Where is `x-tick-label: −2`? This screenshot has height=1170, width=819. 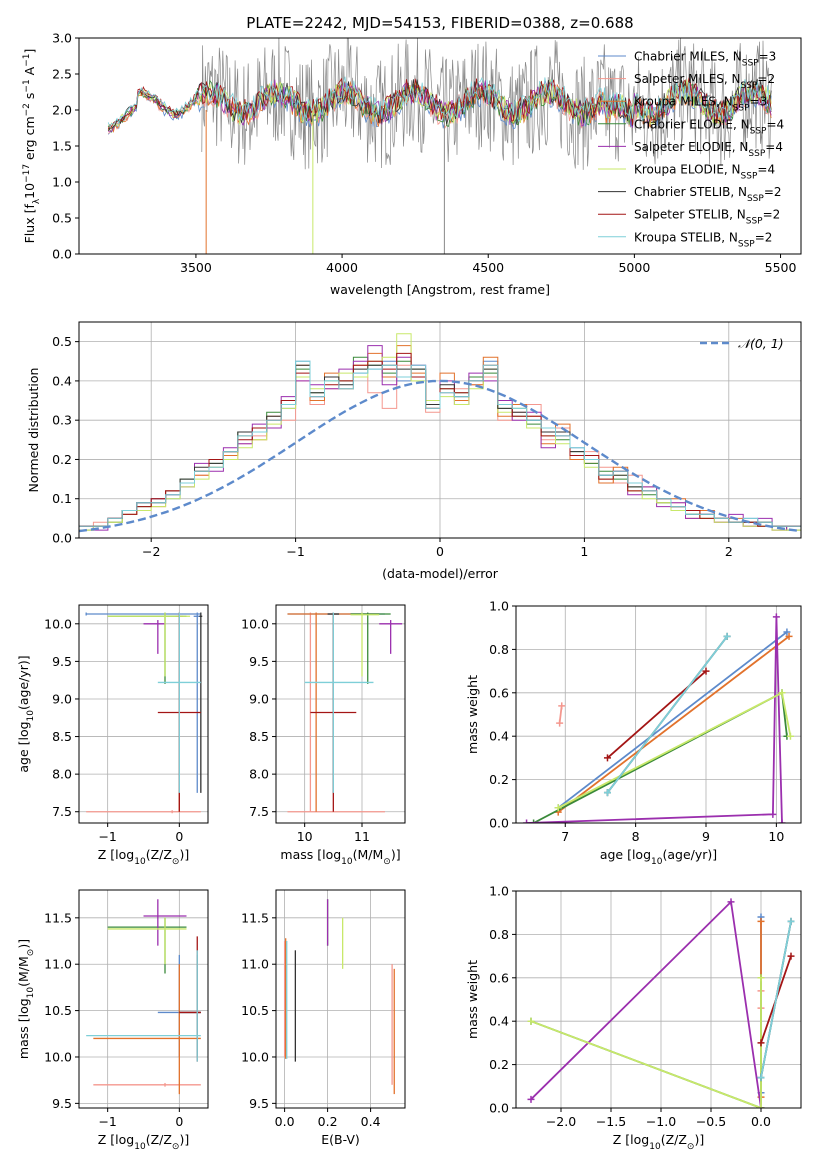 x-tick-label: −2 is located at coordinates (151, 551).